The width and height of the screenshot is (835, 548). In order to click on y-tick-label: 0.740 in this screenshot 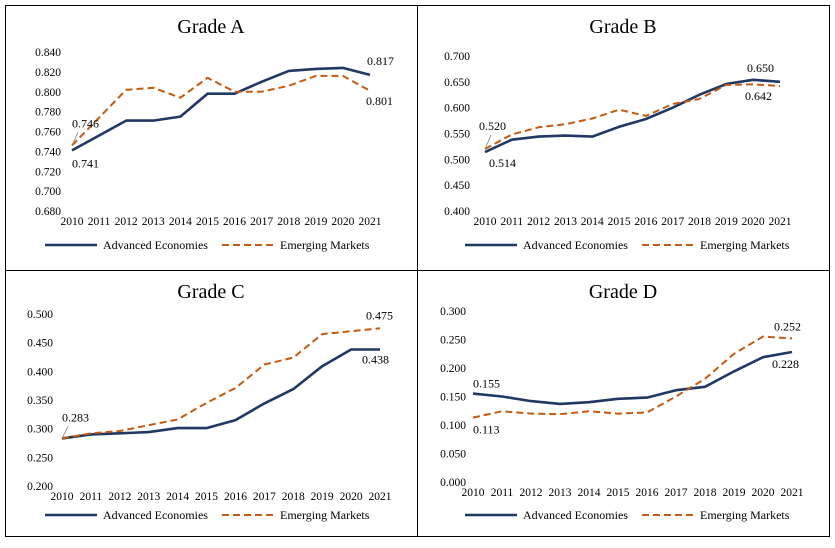, I will do `click(48, 152)`.